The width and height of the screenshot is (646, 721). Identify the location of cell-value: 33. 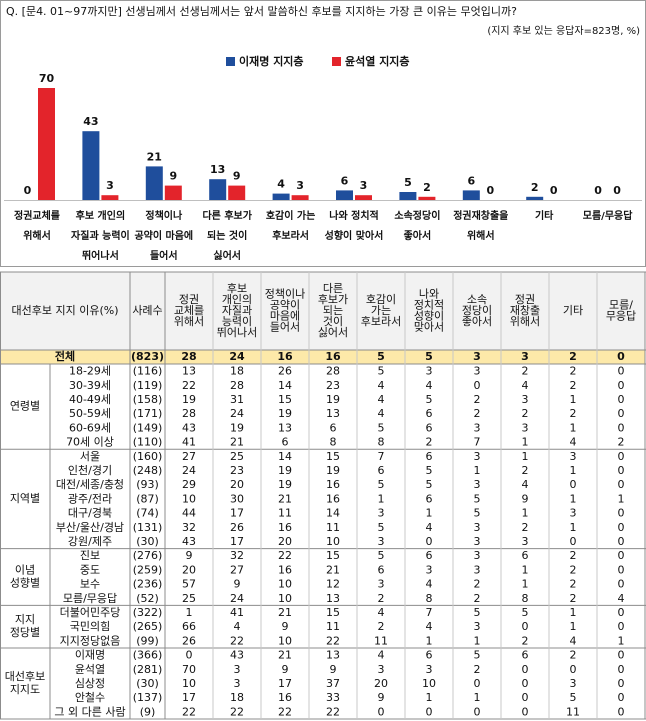
(333, 697).